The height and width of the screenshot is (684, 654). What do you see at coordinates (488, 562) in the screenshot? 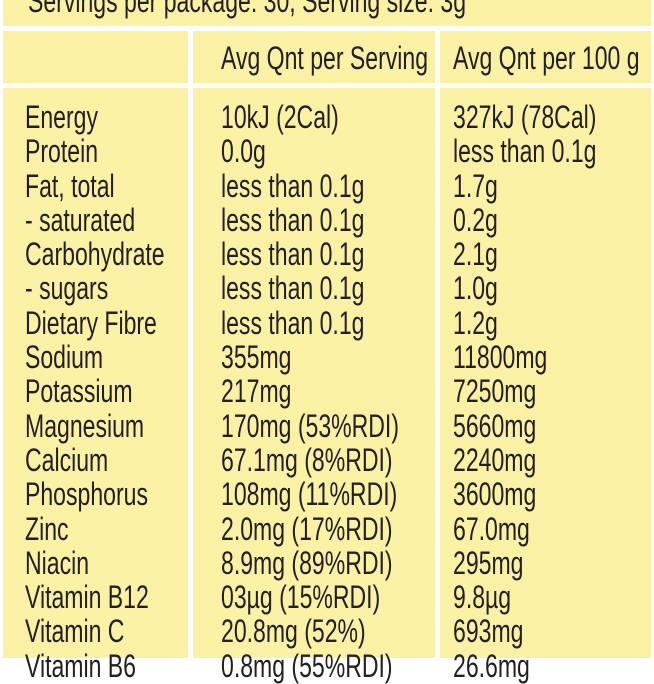
I see `per-100g-value: 295mg` at bounding box center [488, 562].